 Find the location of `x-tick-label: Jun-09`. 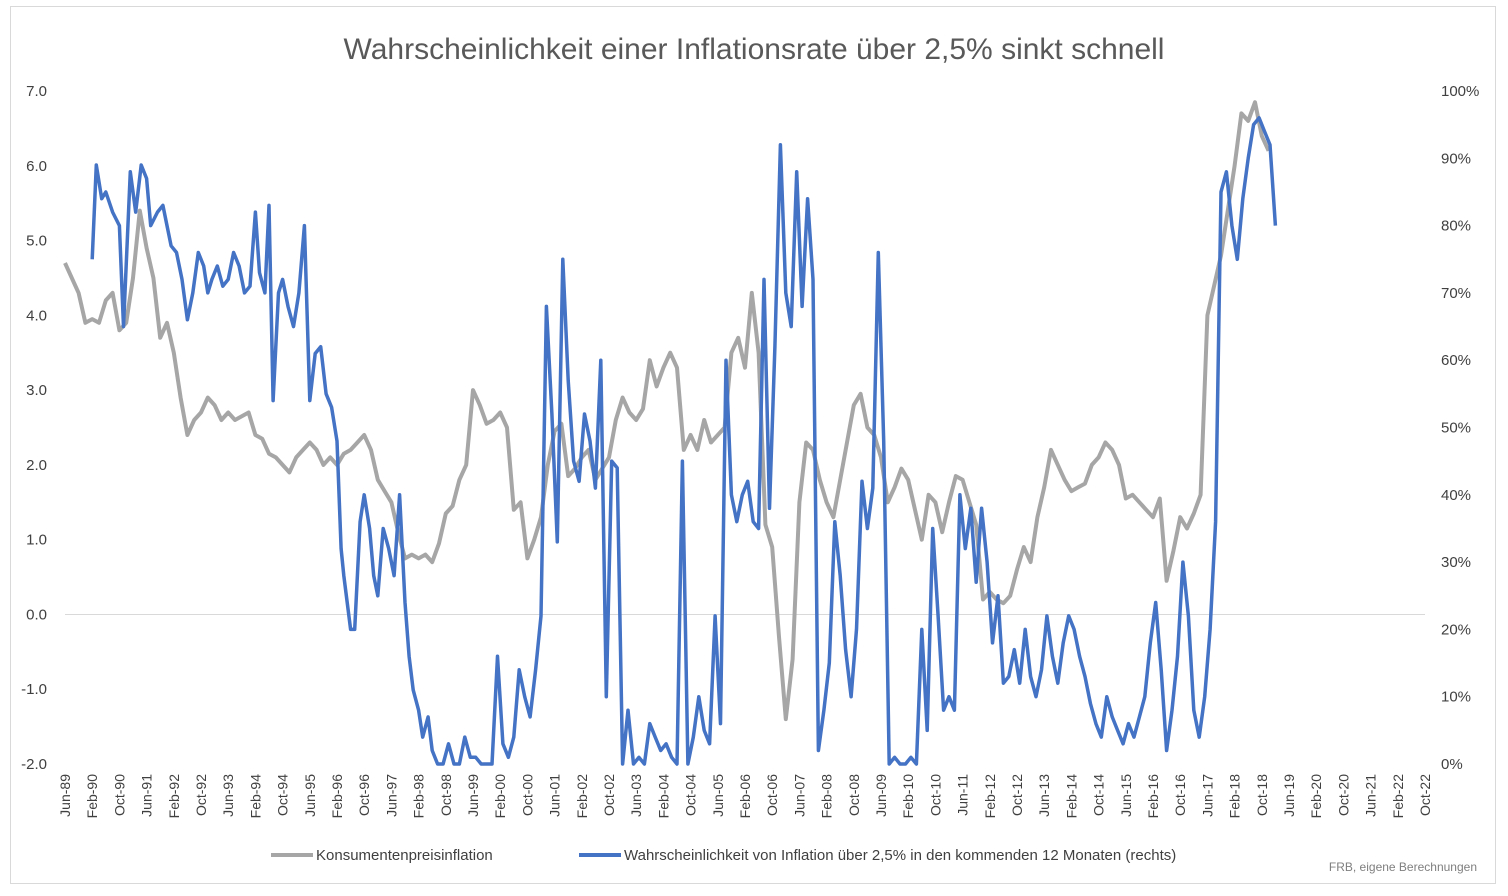

x-tick-label: Jun-09 is located at coordinates (881, 795).